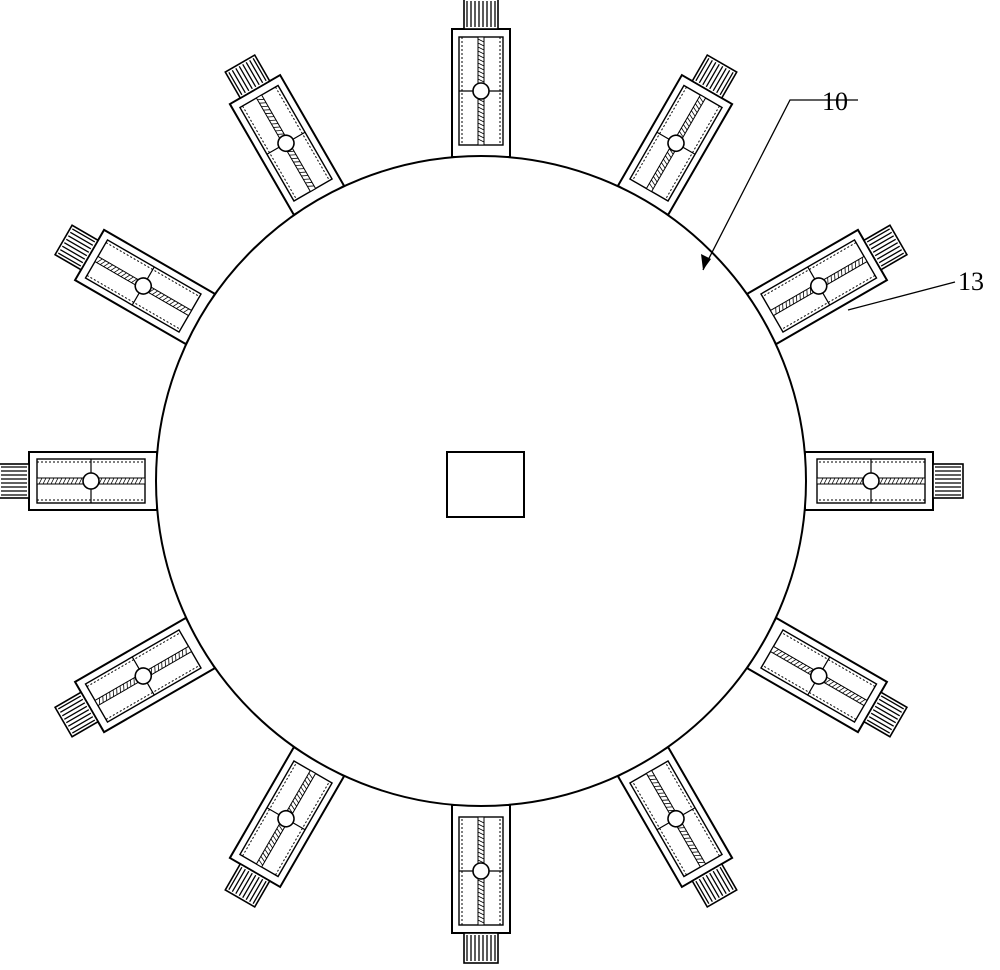 The height and width of the screenshot is (970, 1000). Describe the element at coordinates (971, 281) in the screenshot. I see `reference-label-13: 13` at that location.